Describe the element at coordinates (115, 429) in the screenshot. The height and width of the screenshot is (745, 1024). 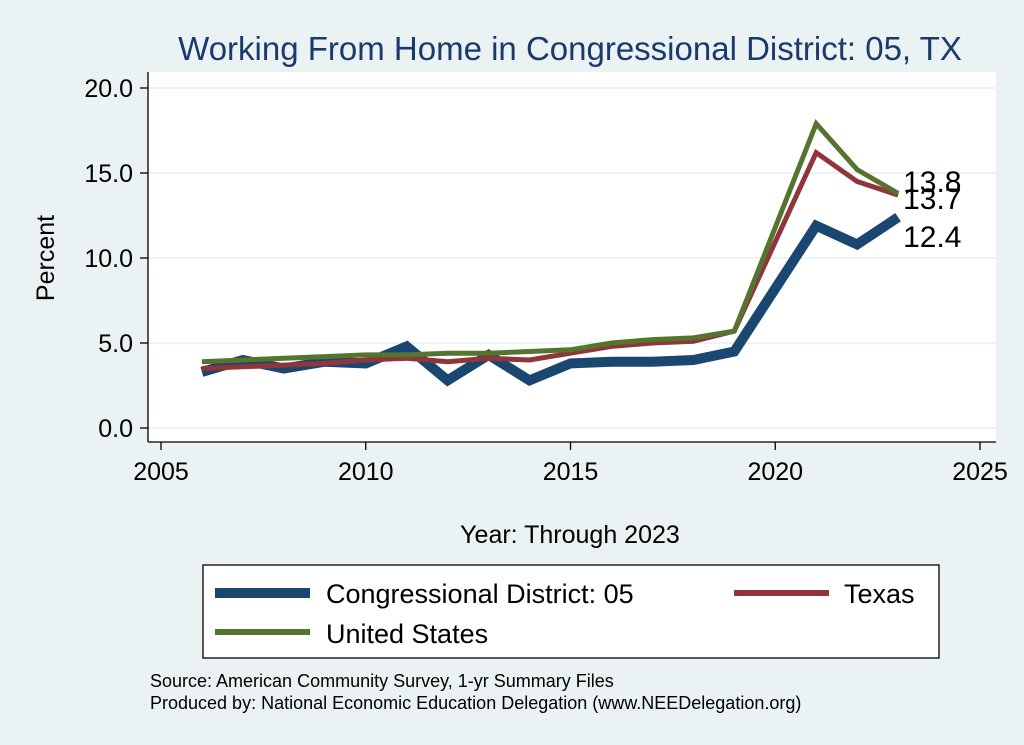
I see `y-tick-label: 0.0` at that location.